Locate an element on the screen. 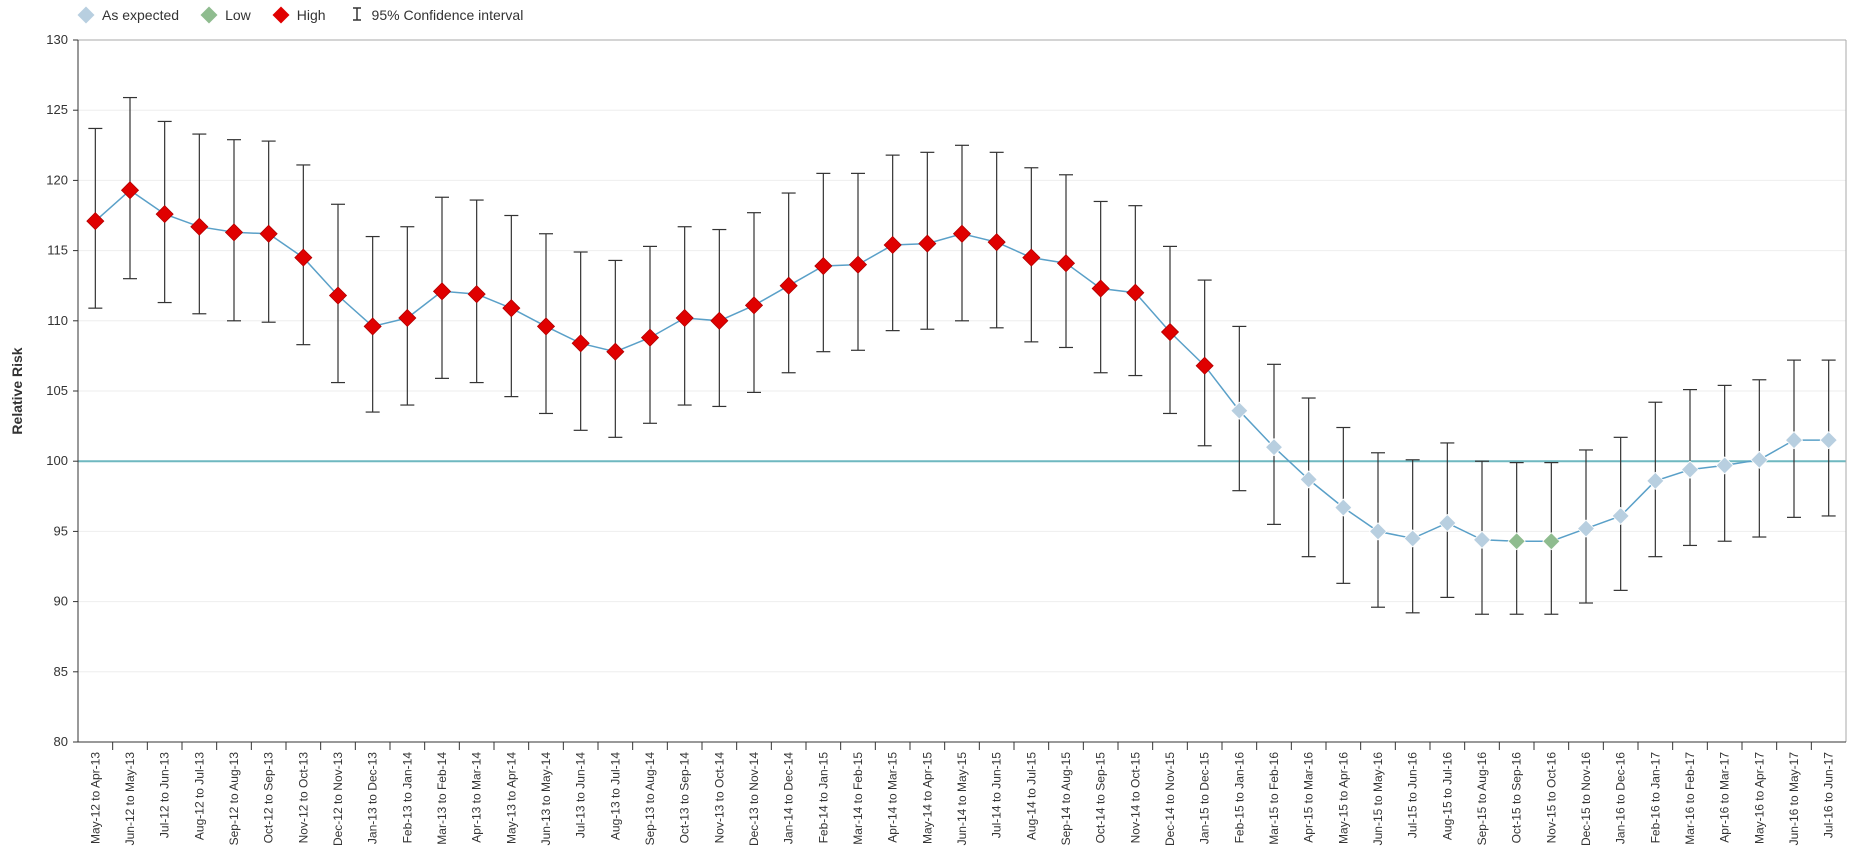  x-tick-label: Jun-14 to May-15 is located at coordinates (962, 799).